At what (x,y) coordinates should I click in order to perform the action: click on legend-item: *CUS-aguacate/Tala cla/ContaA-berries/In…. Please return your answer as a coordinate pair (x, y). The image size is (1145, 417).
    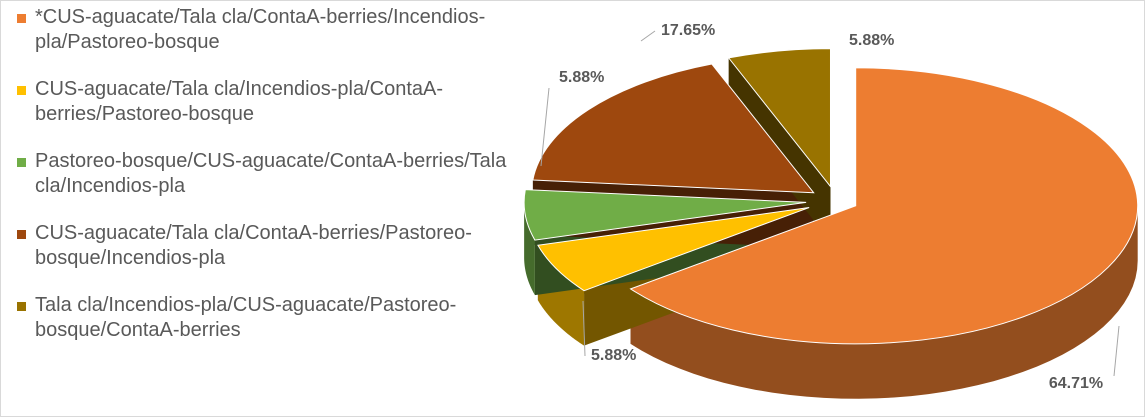
    Looking at the image, I should click on (273, 30).